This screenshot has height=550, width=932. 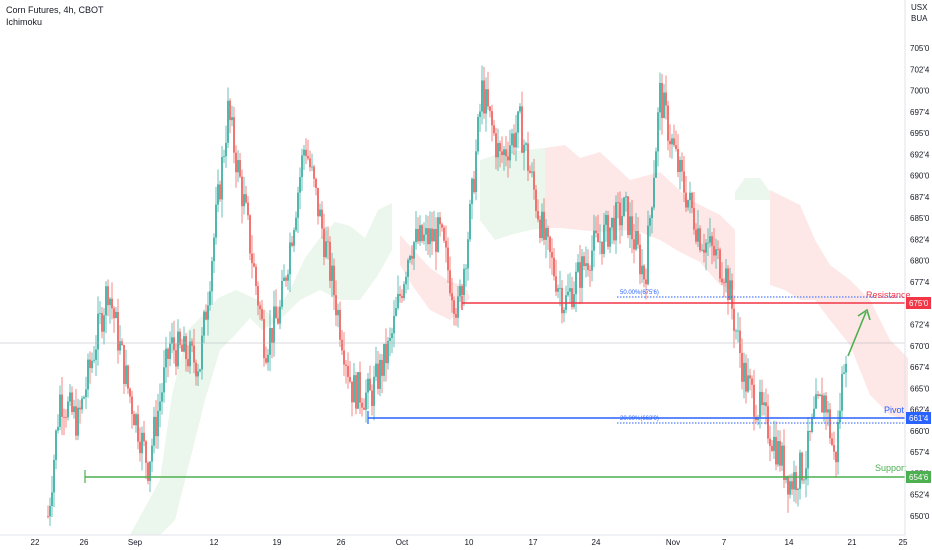 I want to click on y-tick-label: 662'4, so click(x=920, y=410).